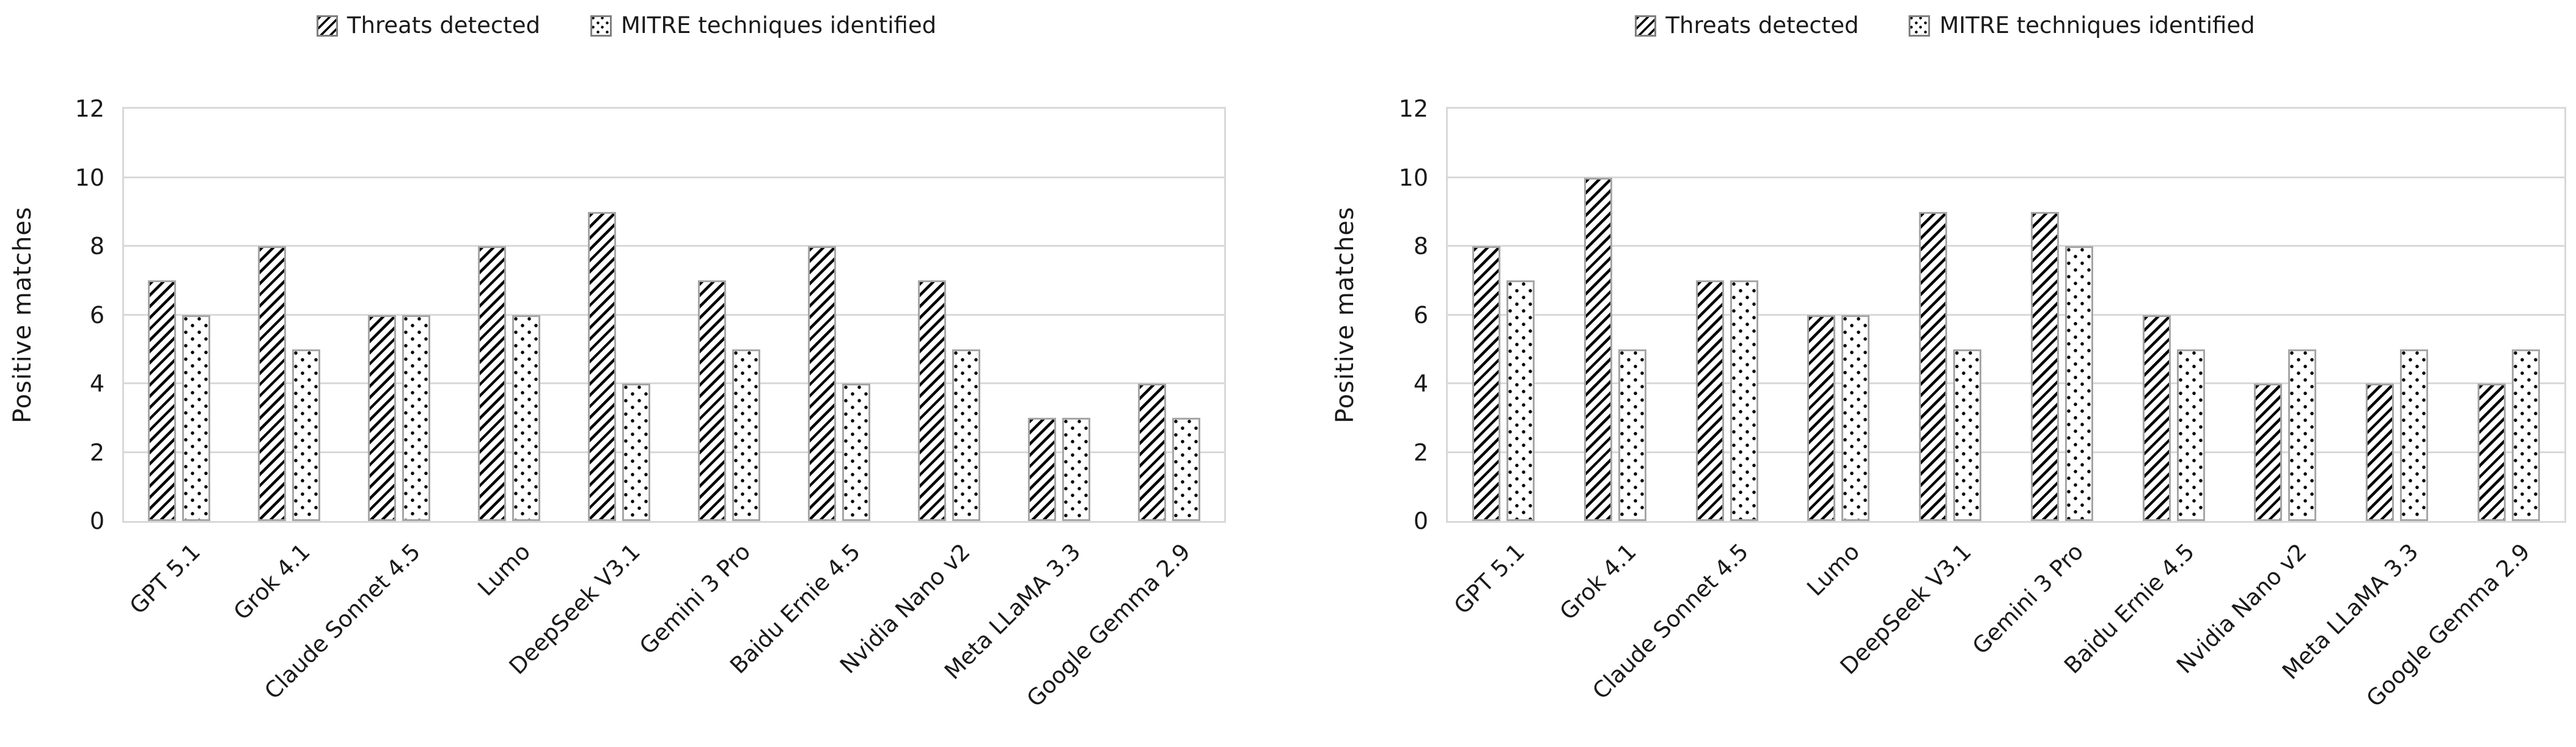  I want to click on legend-label-threats-detected: Threats detected, so click(443, 25).